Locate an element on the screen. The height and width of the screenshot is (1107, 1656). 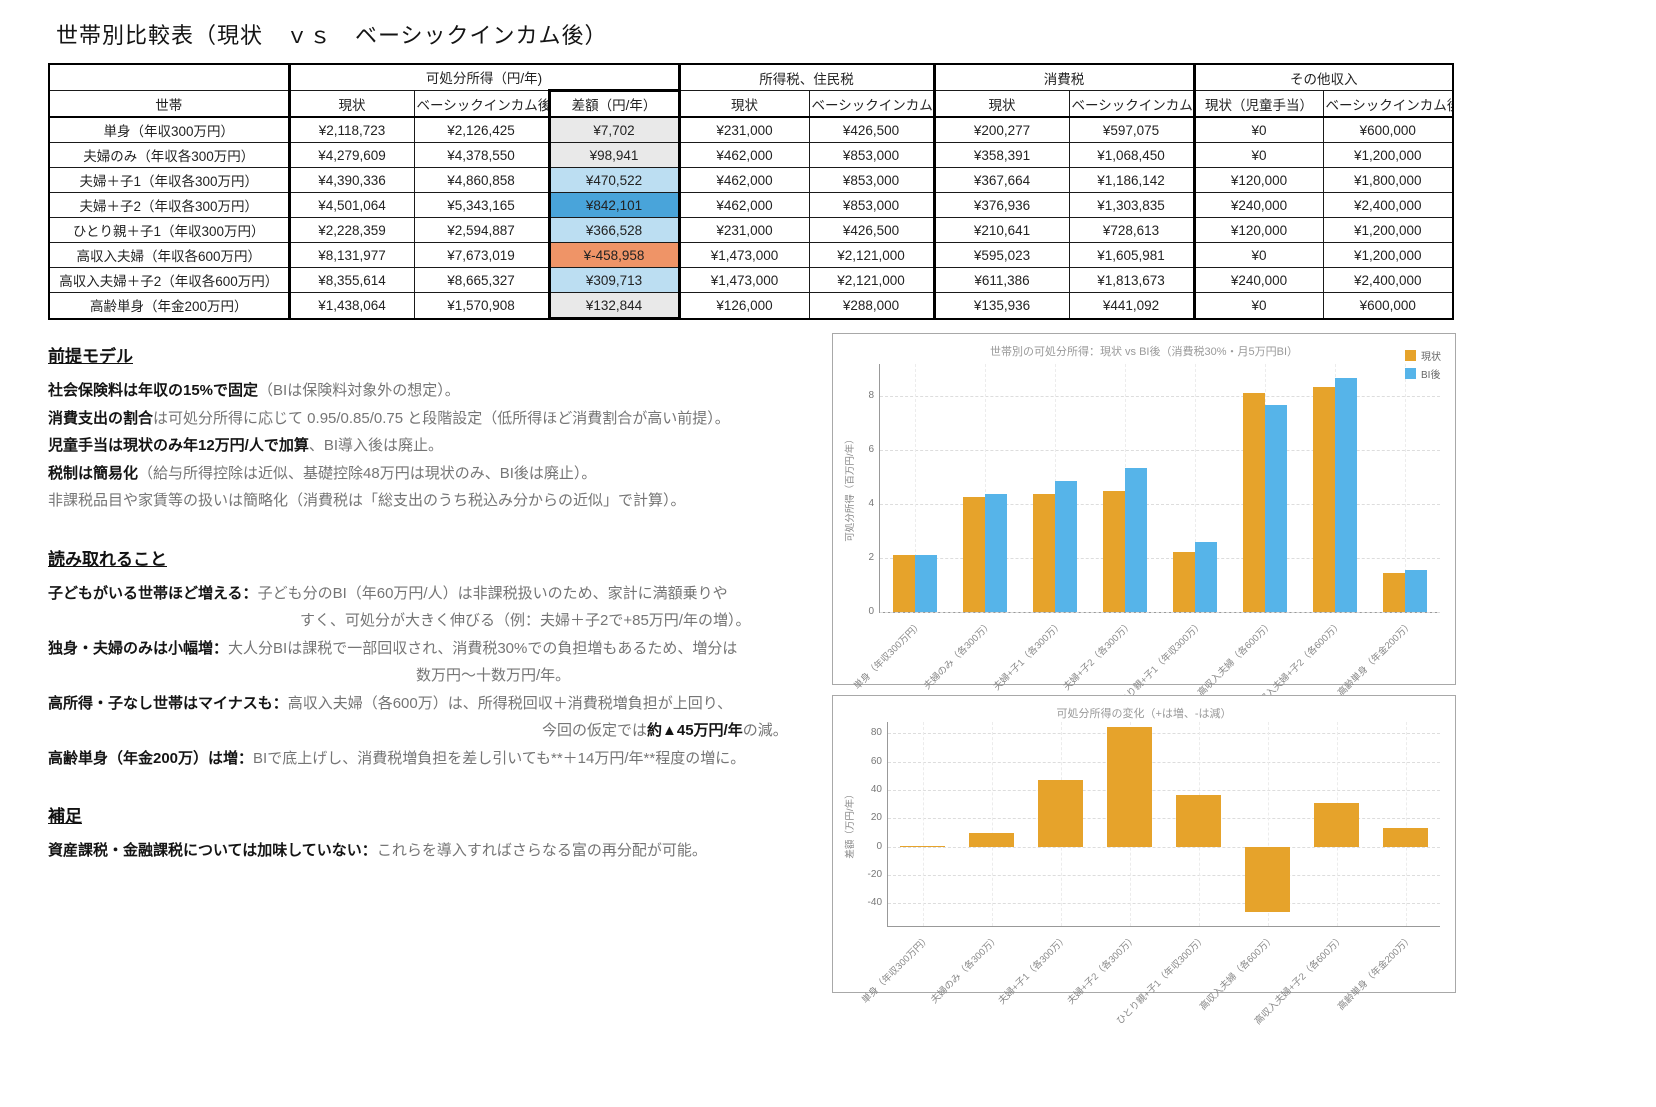
value-cell: ¥120,000 is located at coordinates (1258, 180).